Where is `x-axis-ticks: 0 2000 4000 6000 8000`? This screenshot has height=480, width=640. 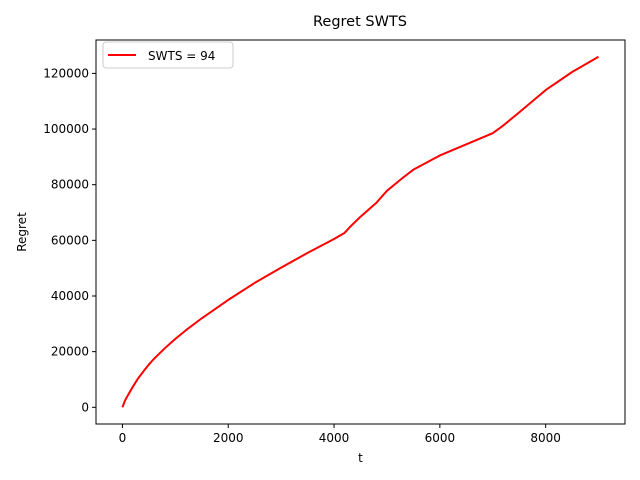
x-axis-ticks: 0 2000 4000 6000 8000 is located at coordinates (340, 434).